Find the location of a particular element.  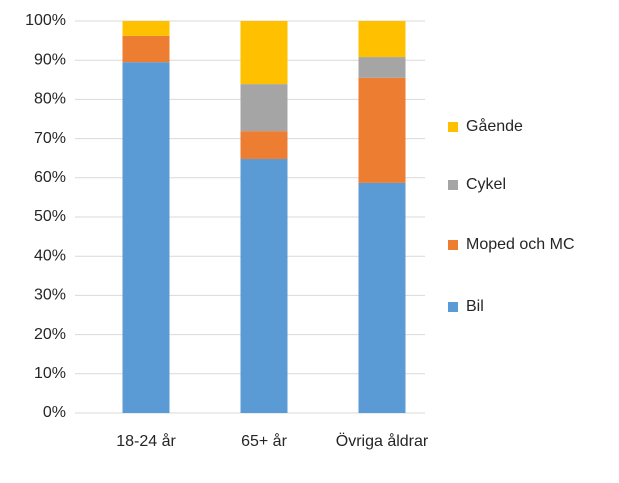

legend-label: Bil is located at coordinates (475, 306).